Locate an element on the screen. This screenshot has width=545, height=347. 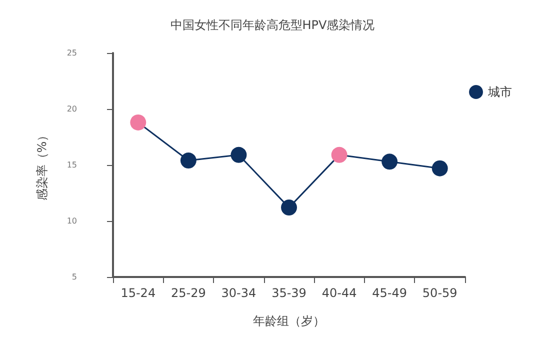
legend-label: 城市 is located at coordinates (499, 92).